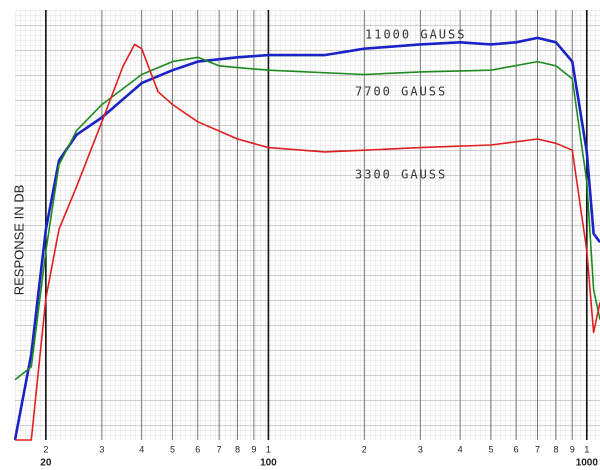 This screenshot has width=600, height=470. I want to click on x-decade-label: 100, so click(268, 463).